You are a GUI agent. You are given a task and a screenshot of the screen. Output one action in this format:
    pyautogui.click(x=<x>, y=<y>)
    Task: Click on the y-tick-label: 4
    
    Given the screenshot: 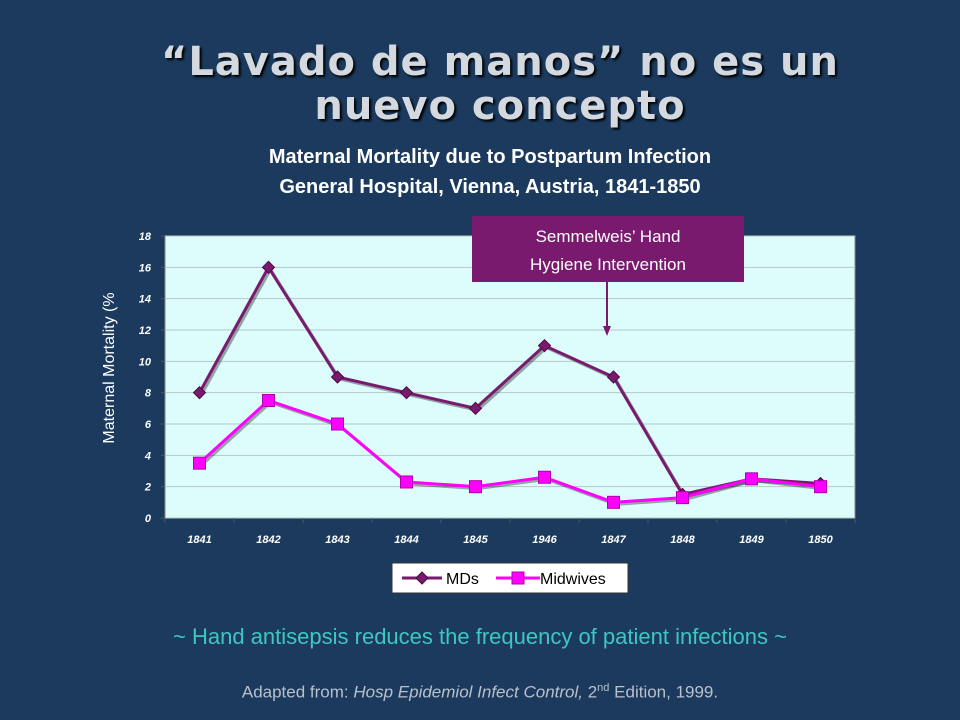 What is the action you would take?
    pyautogui.click(x=147, y=456)
    